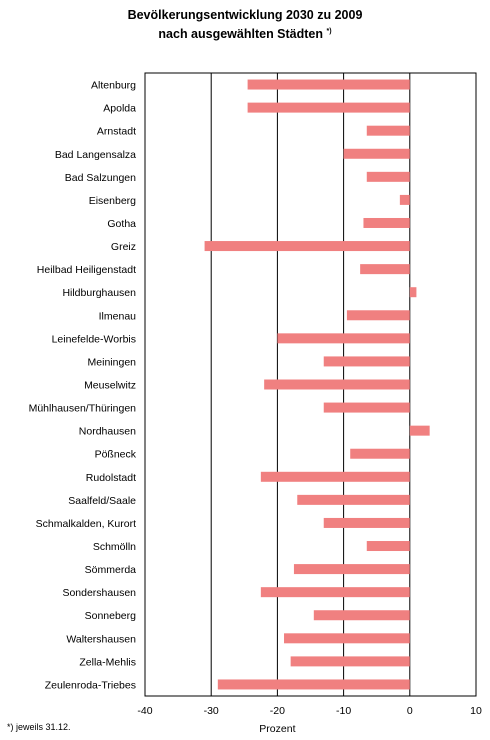 This screenshot has width=490, height=740. Describe the element at coordinates (95, 155) in the screenshot. I see `category-label: Bad Langensalza` at that location.